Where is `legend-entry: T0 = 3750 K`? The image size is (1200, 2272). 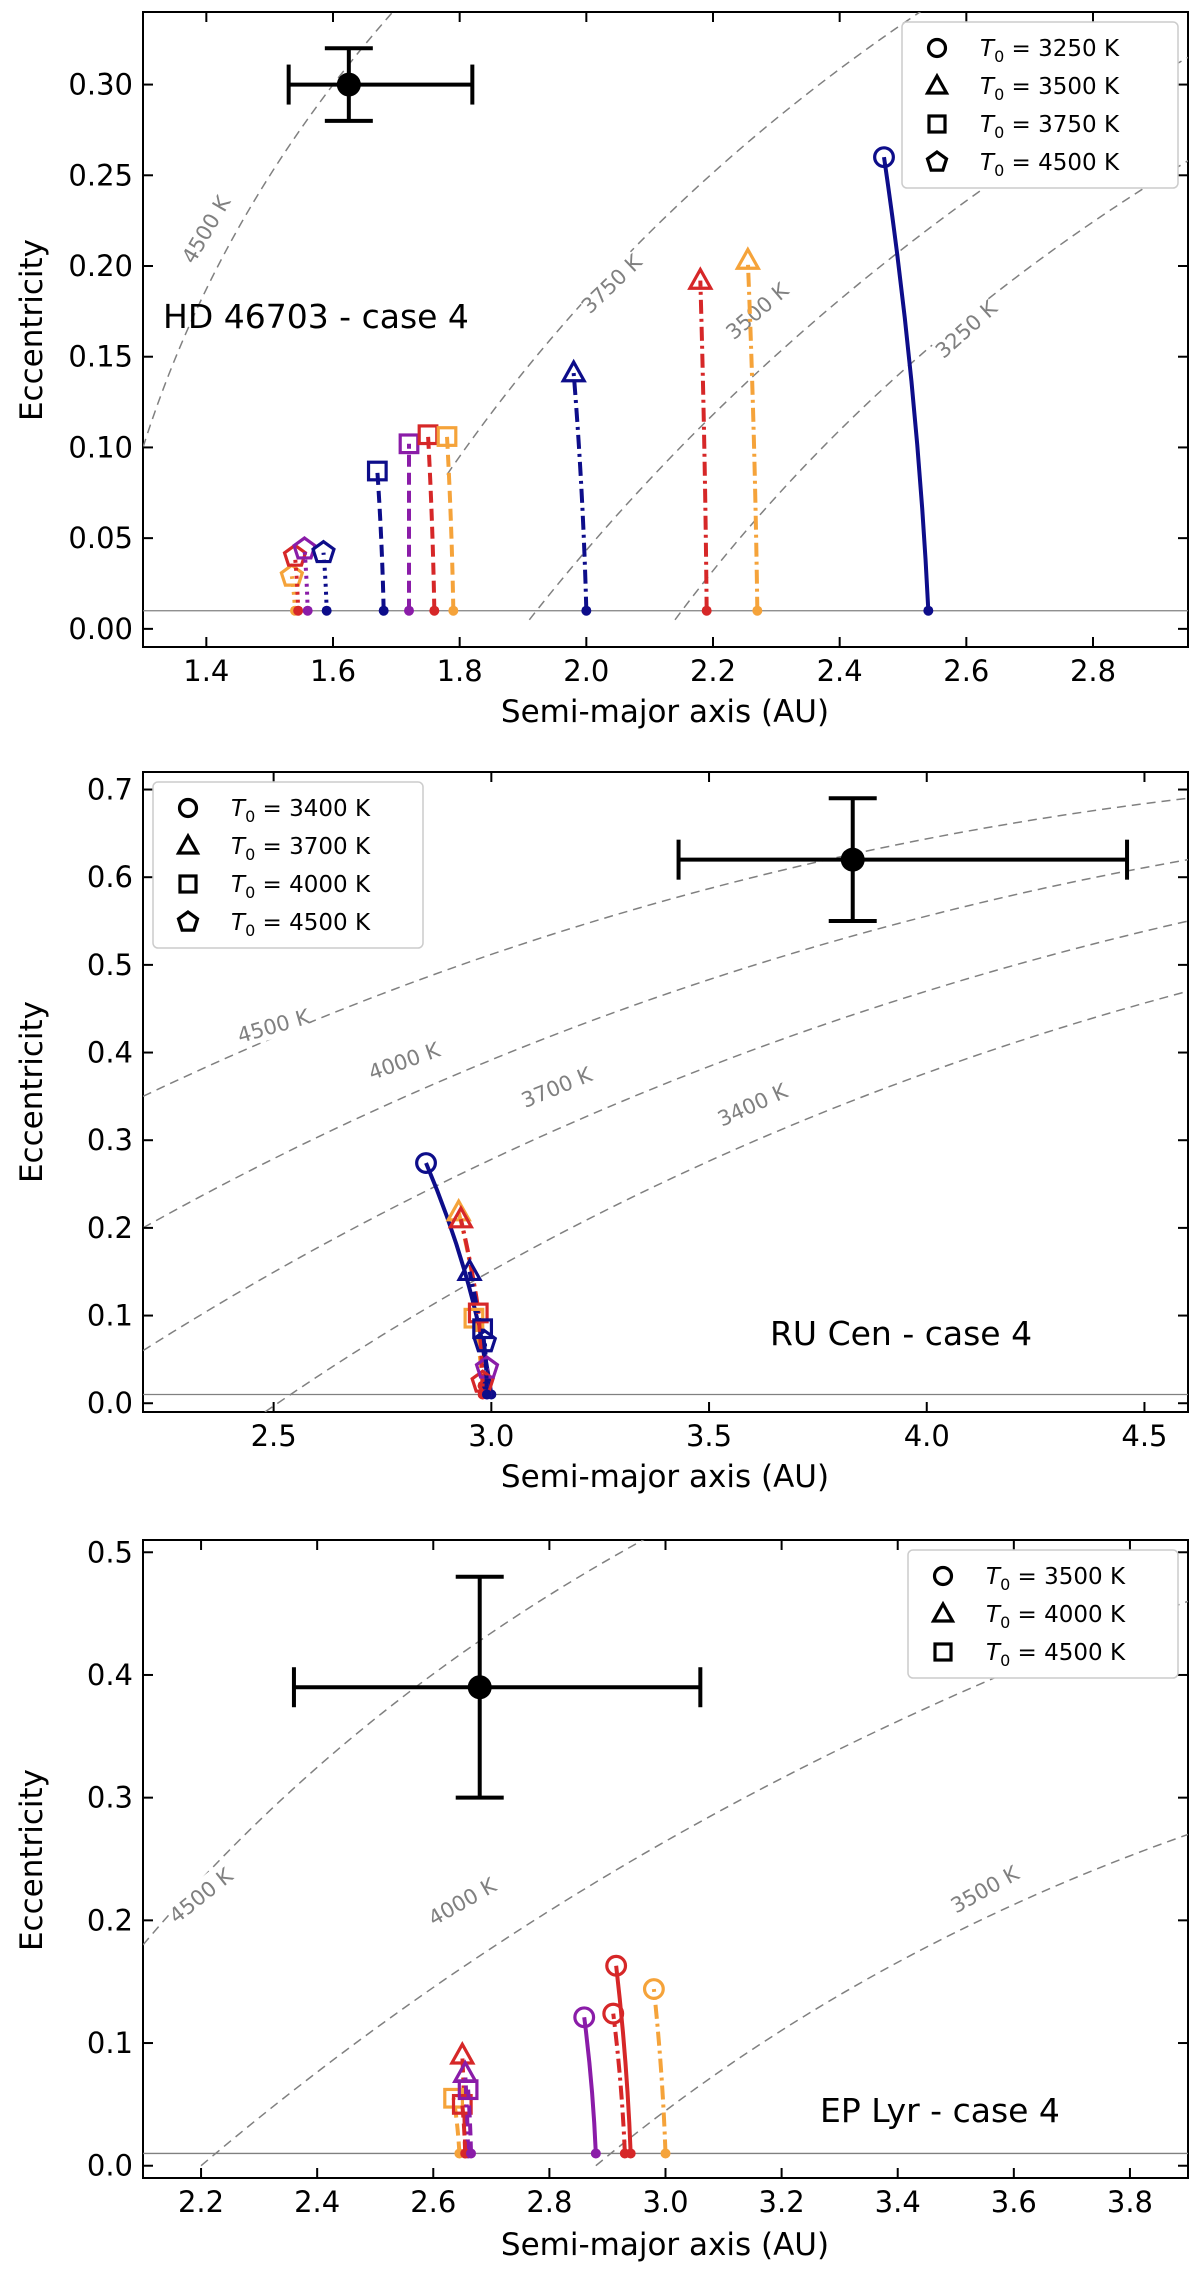
legend-entry: T0 = 3750 K is located at coordinates (1050, 127).